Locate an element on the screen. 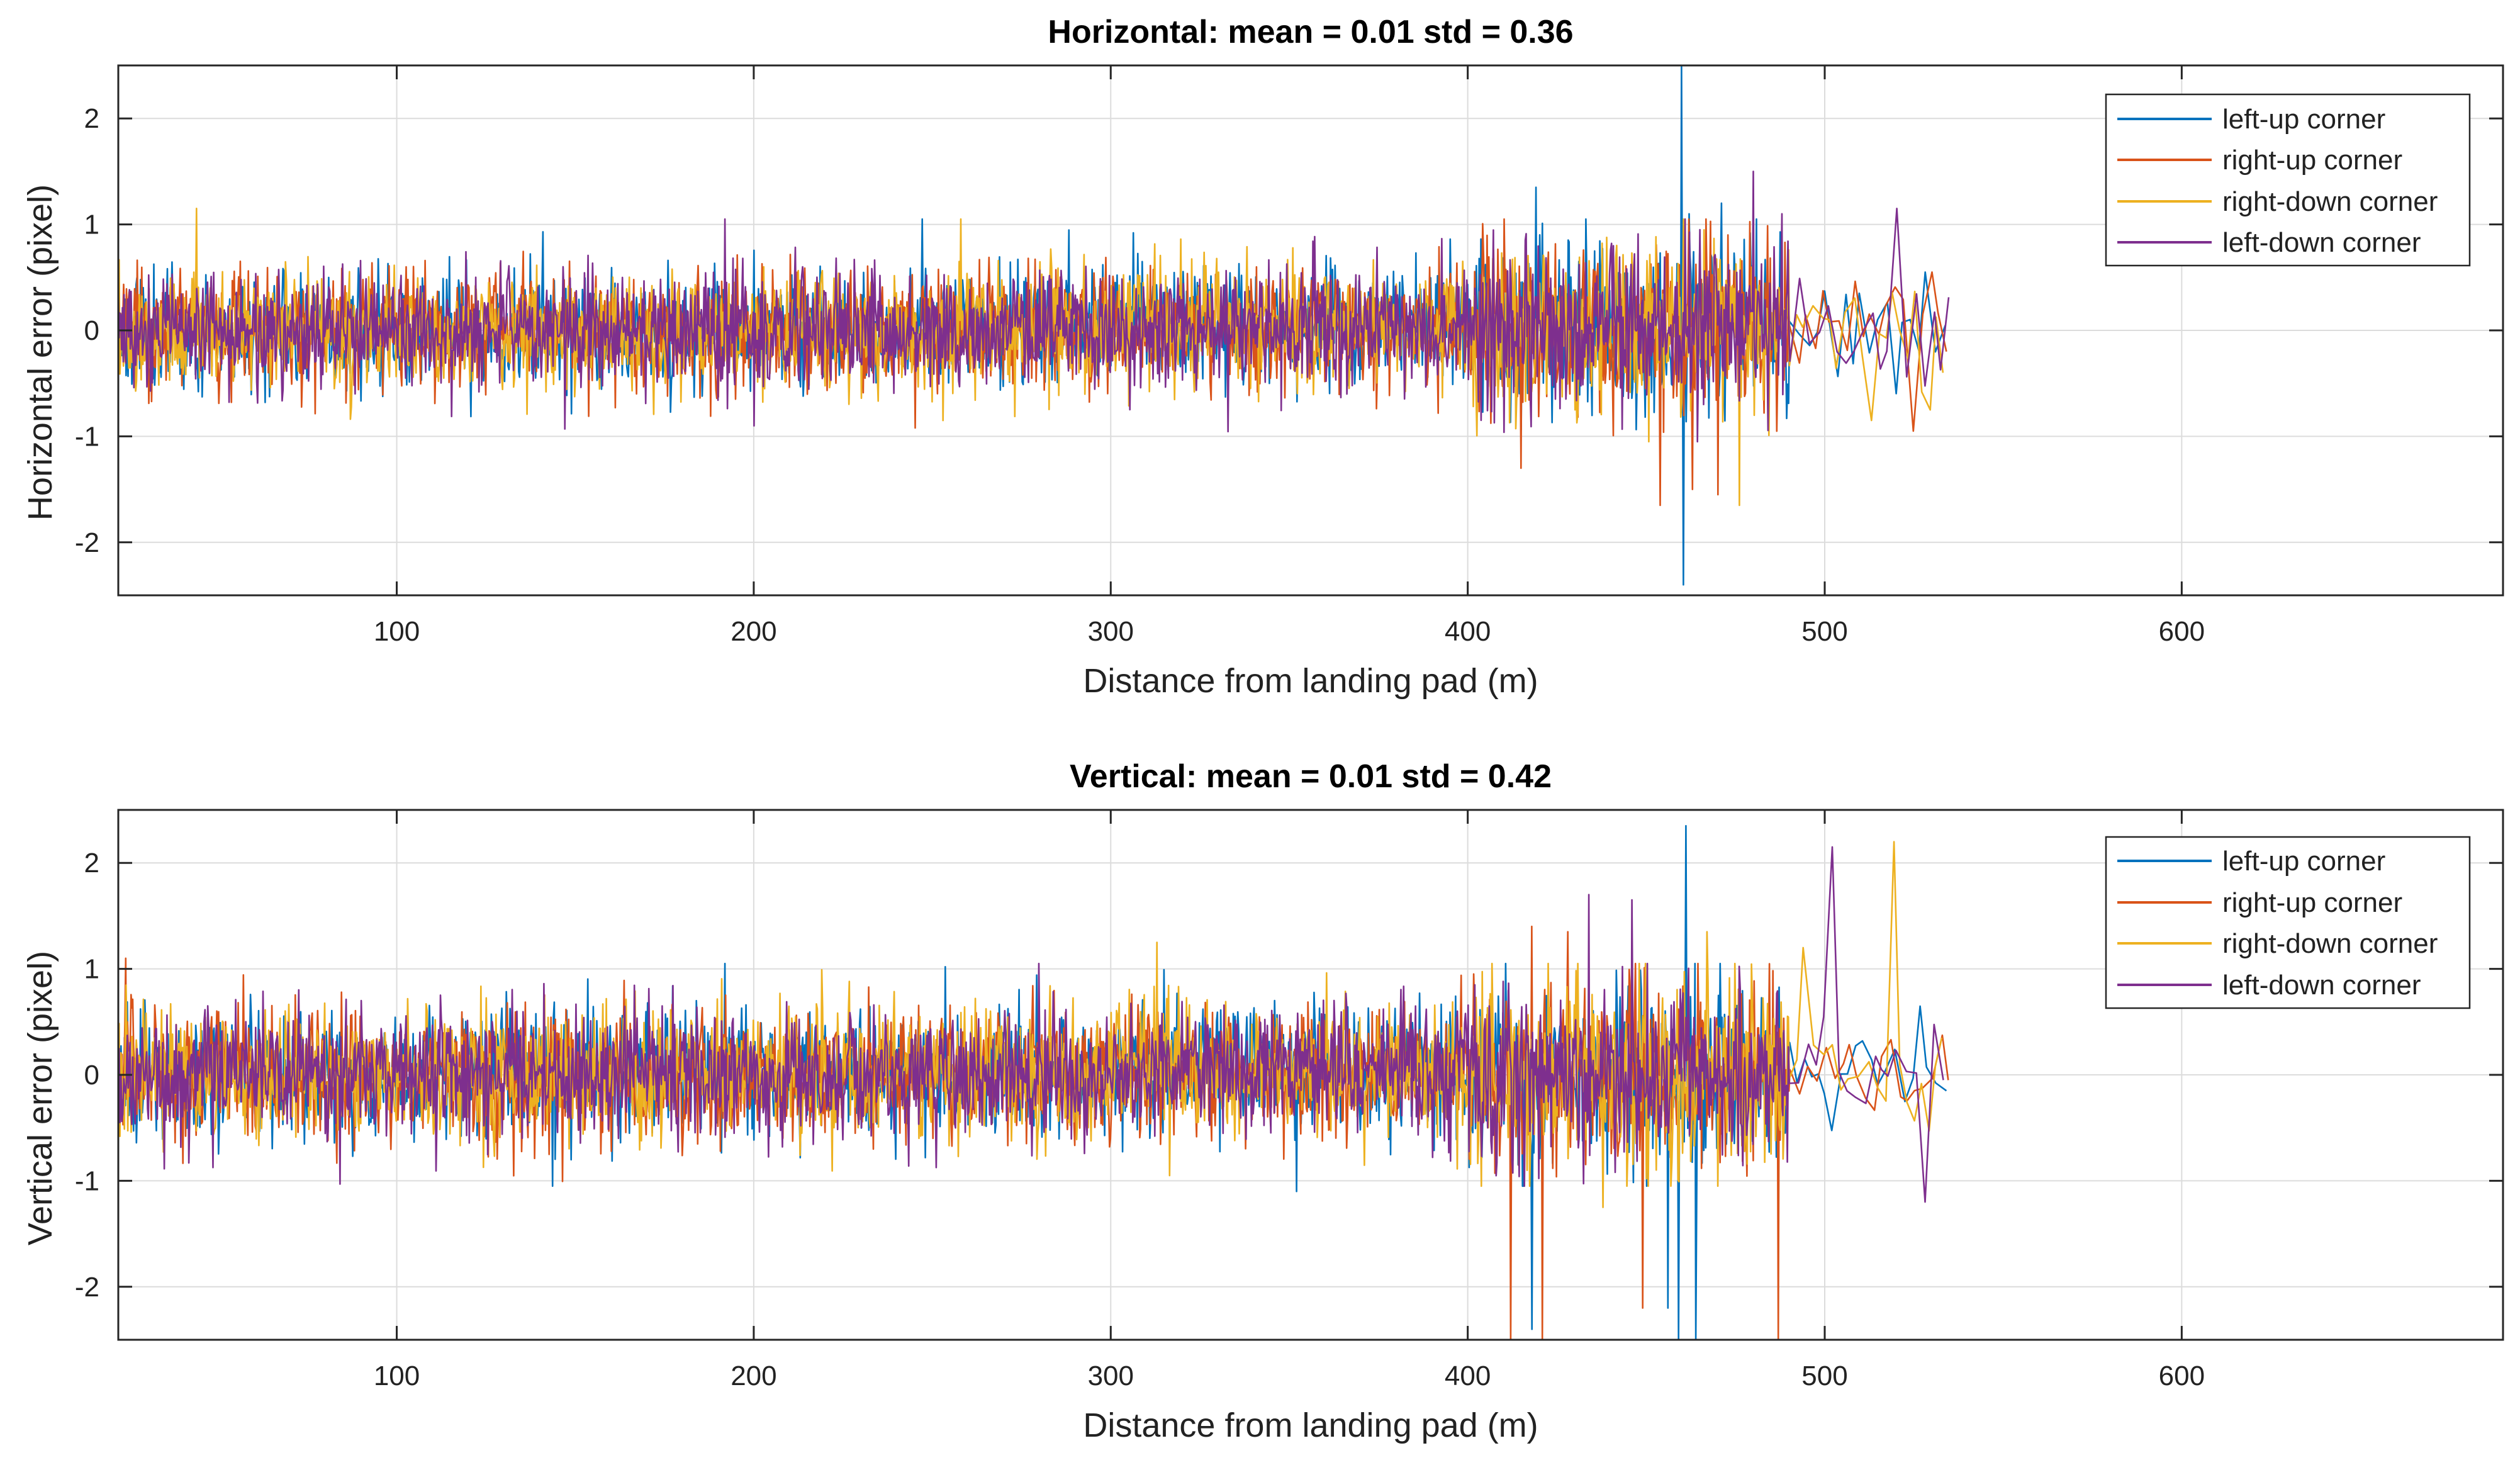 The image size is (2520, 1465). series-line-left-down-corner is located at coordinates (1034, 307).